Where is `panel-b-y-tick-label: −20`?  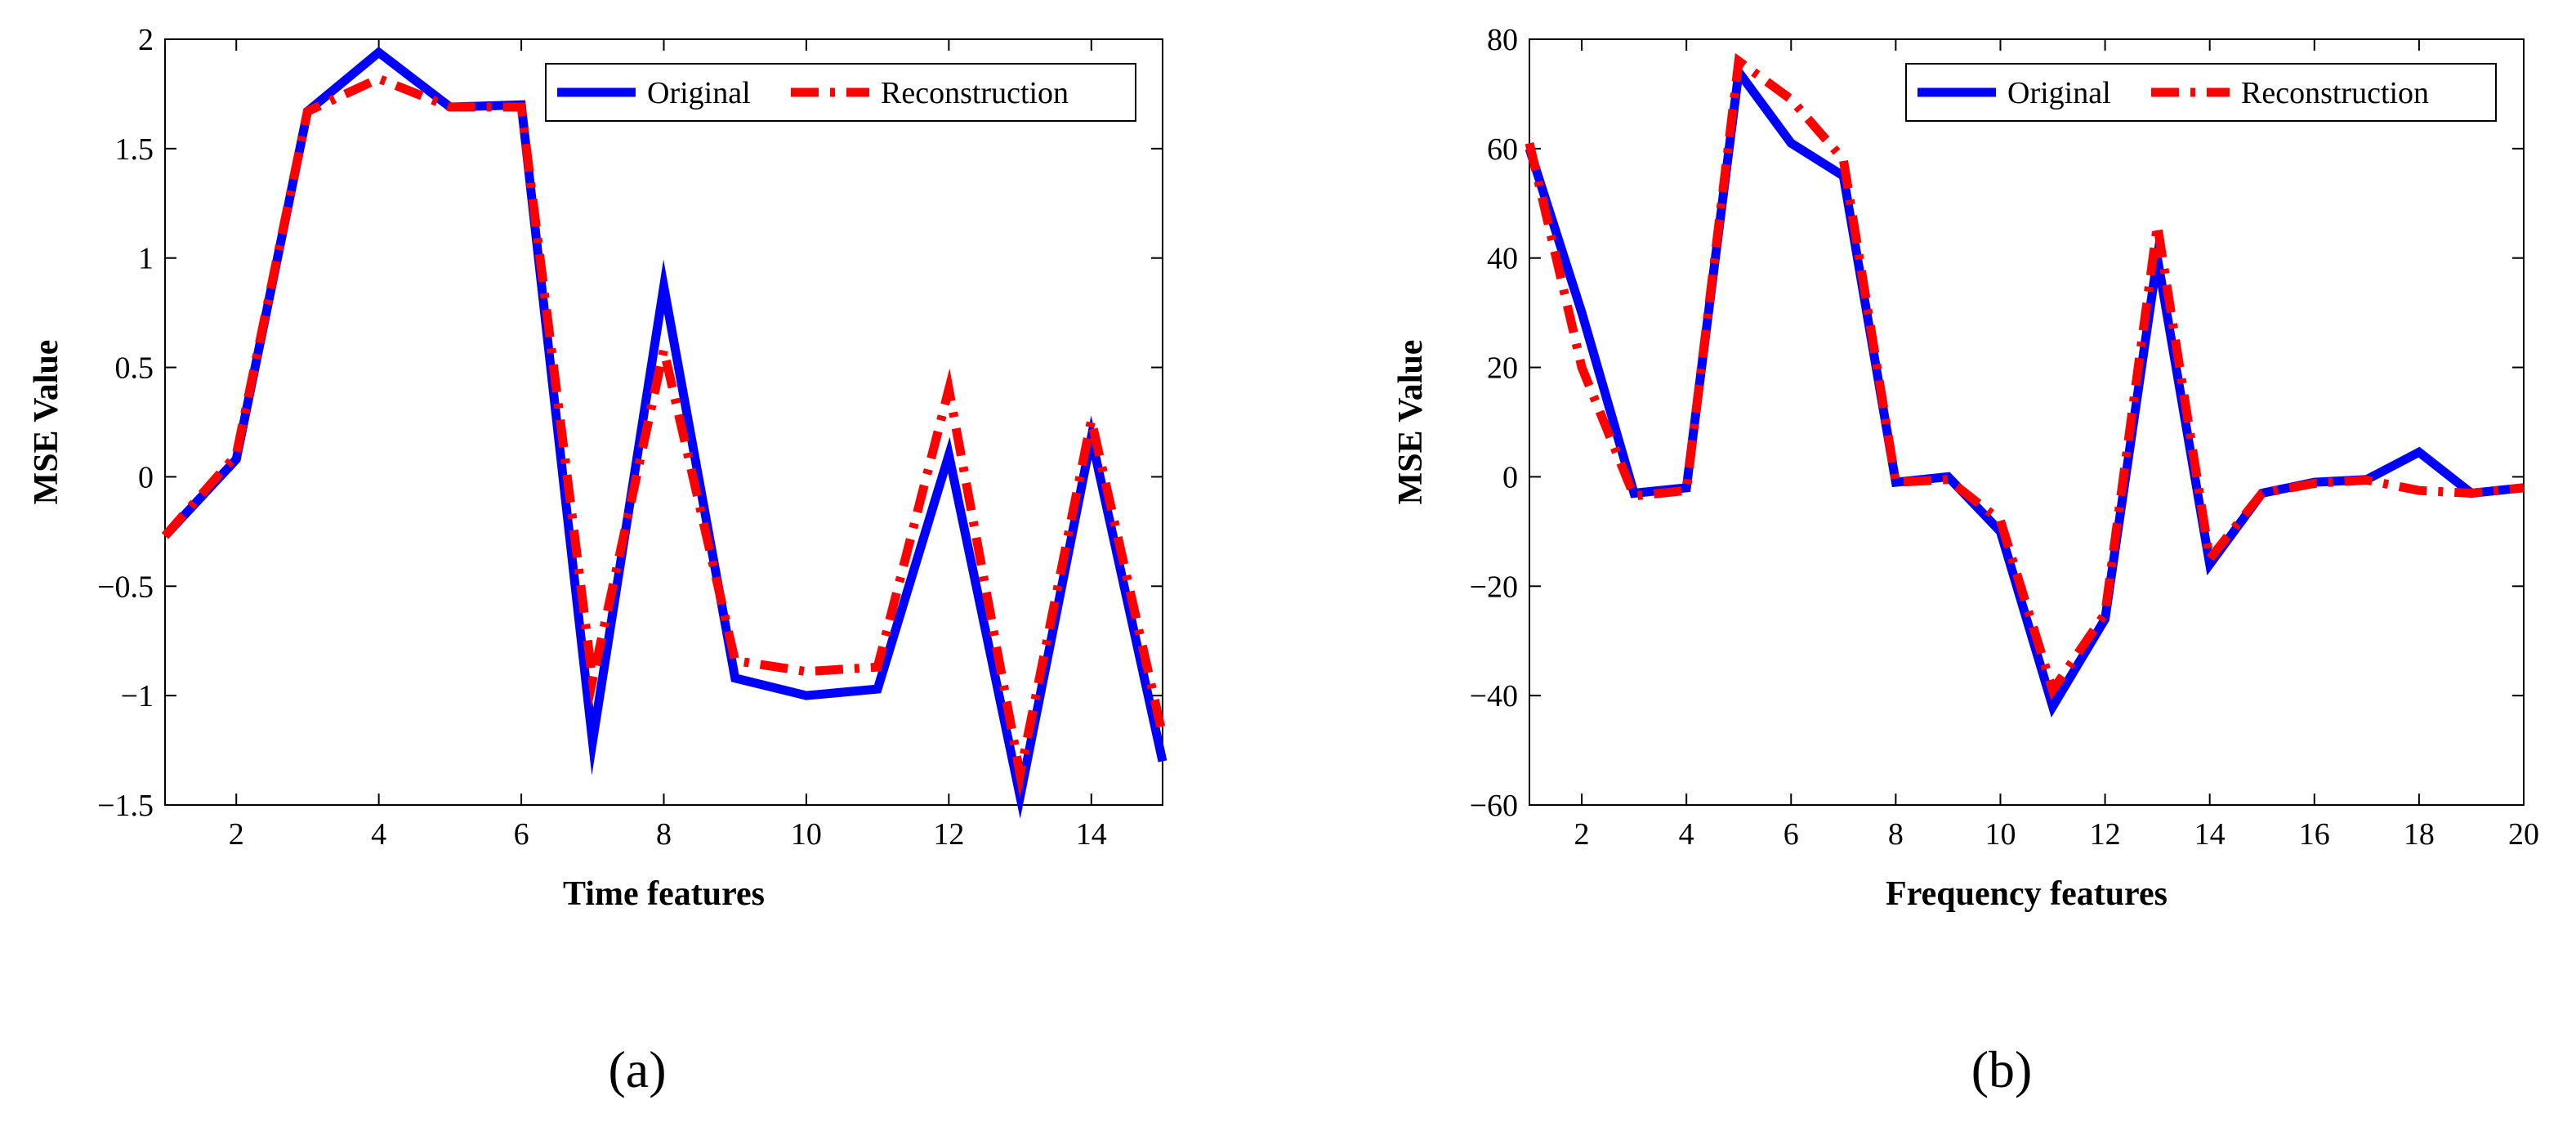 panel-b-y-tick-label: −20 is located at coordinates (1494, 587).